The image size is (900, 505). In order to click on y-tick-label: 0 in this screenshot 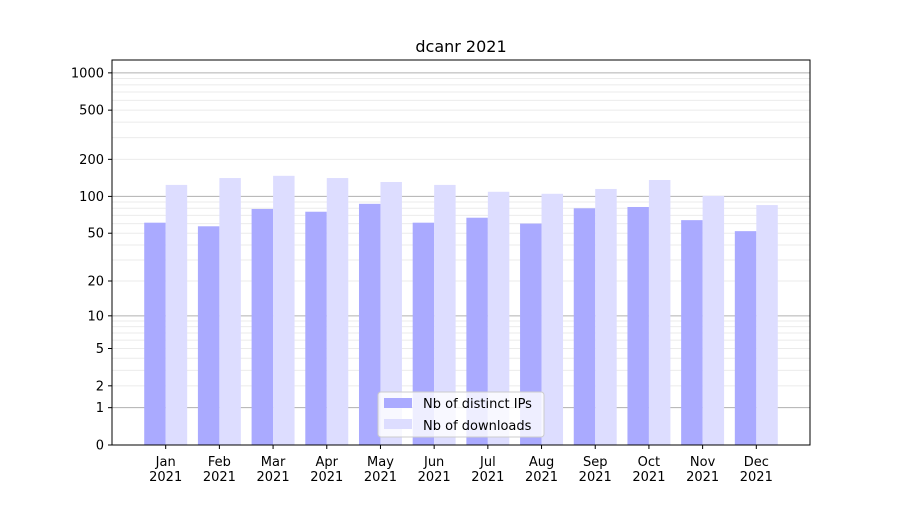, I will do `click(100, 446)`.